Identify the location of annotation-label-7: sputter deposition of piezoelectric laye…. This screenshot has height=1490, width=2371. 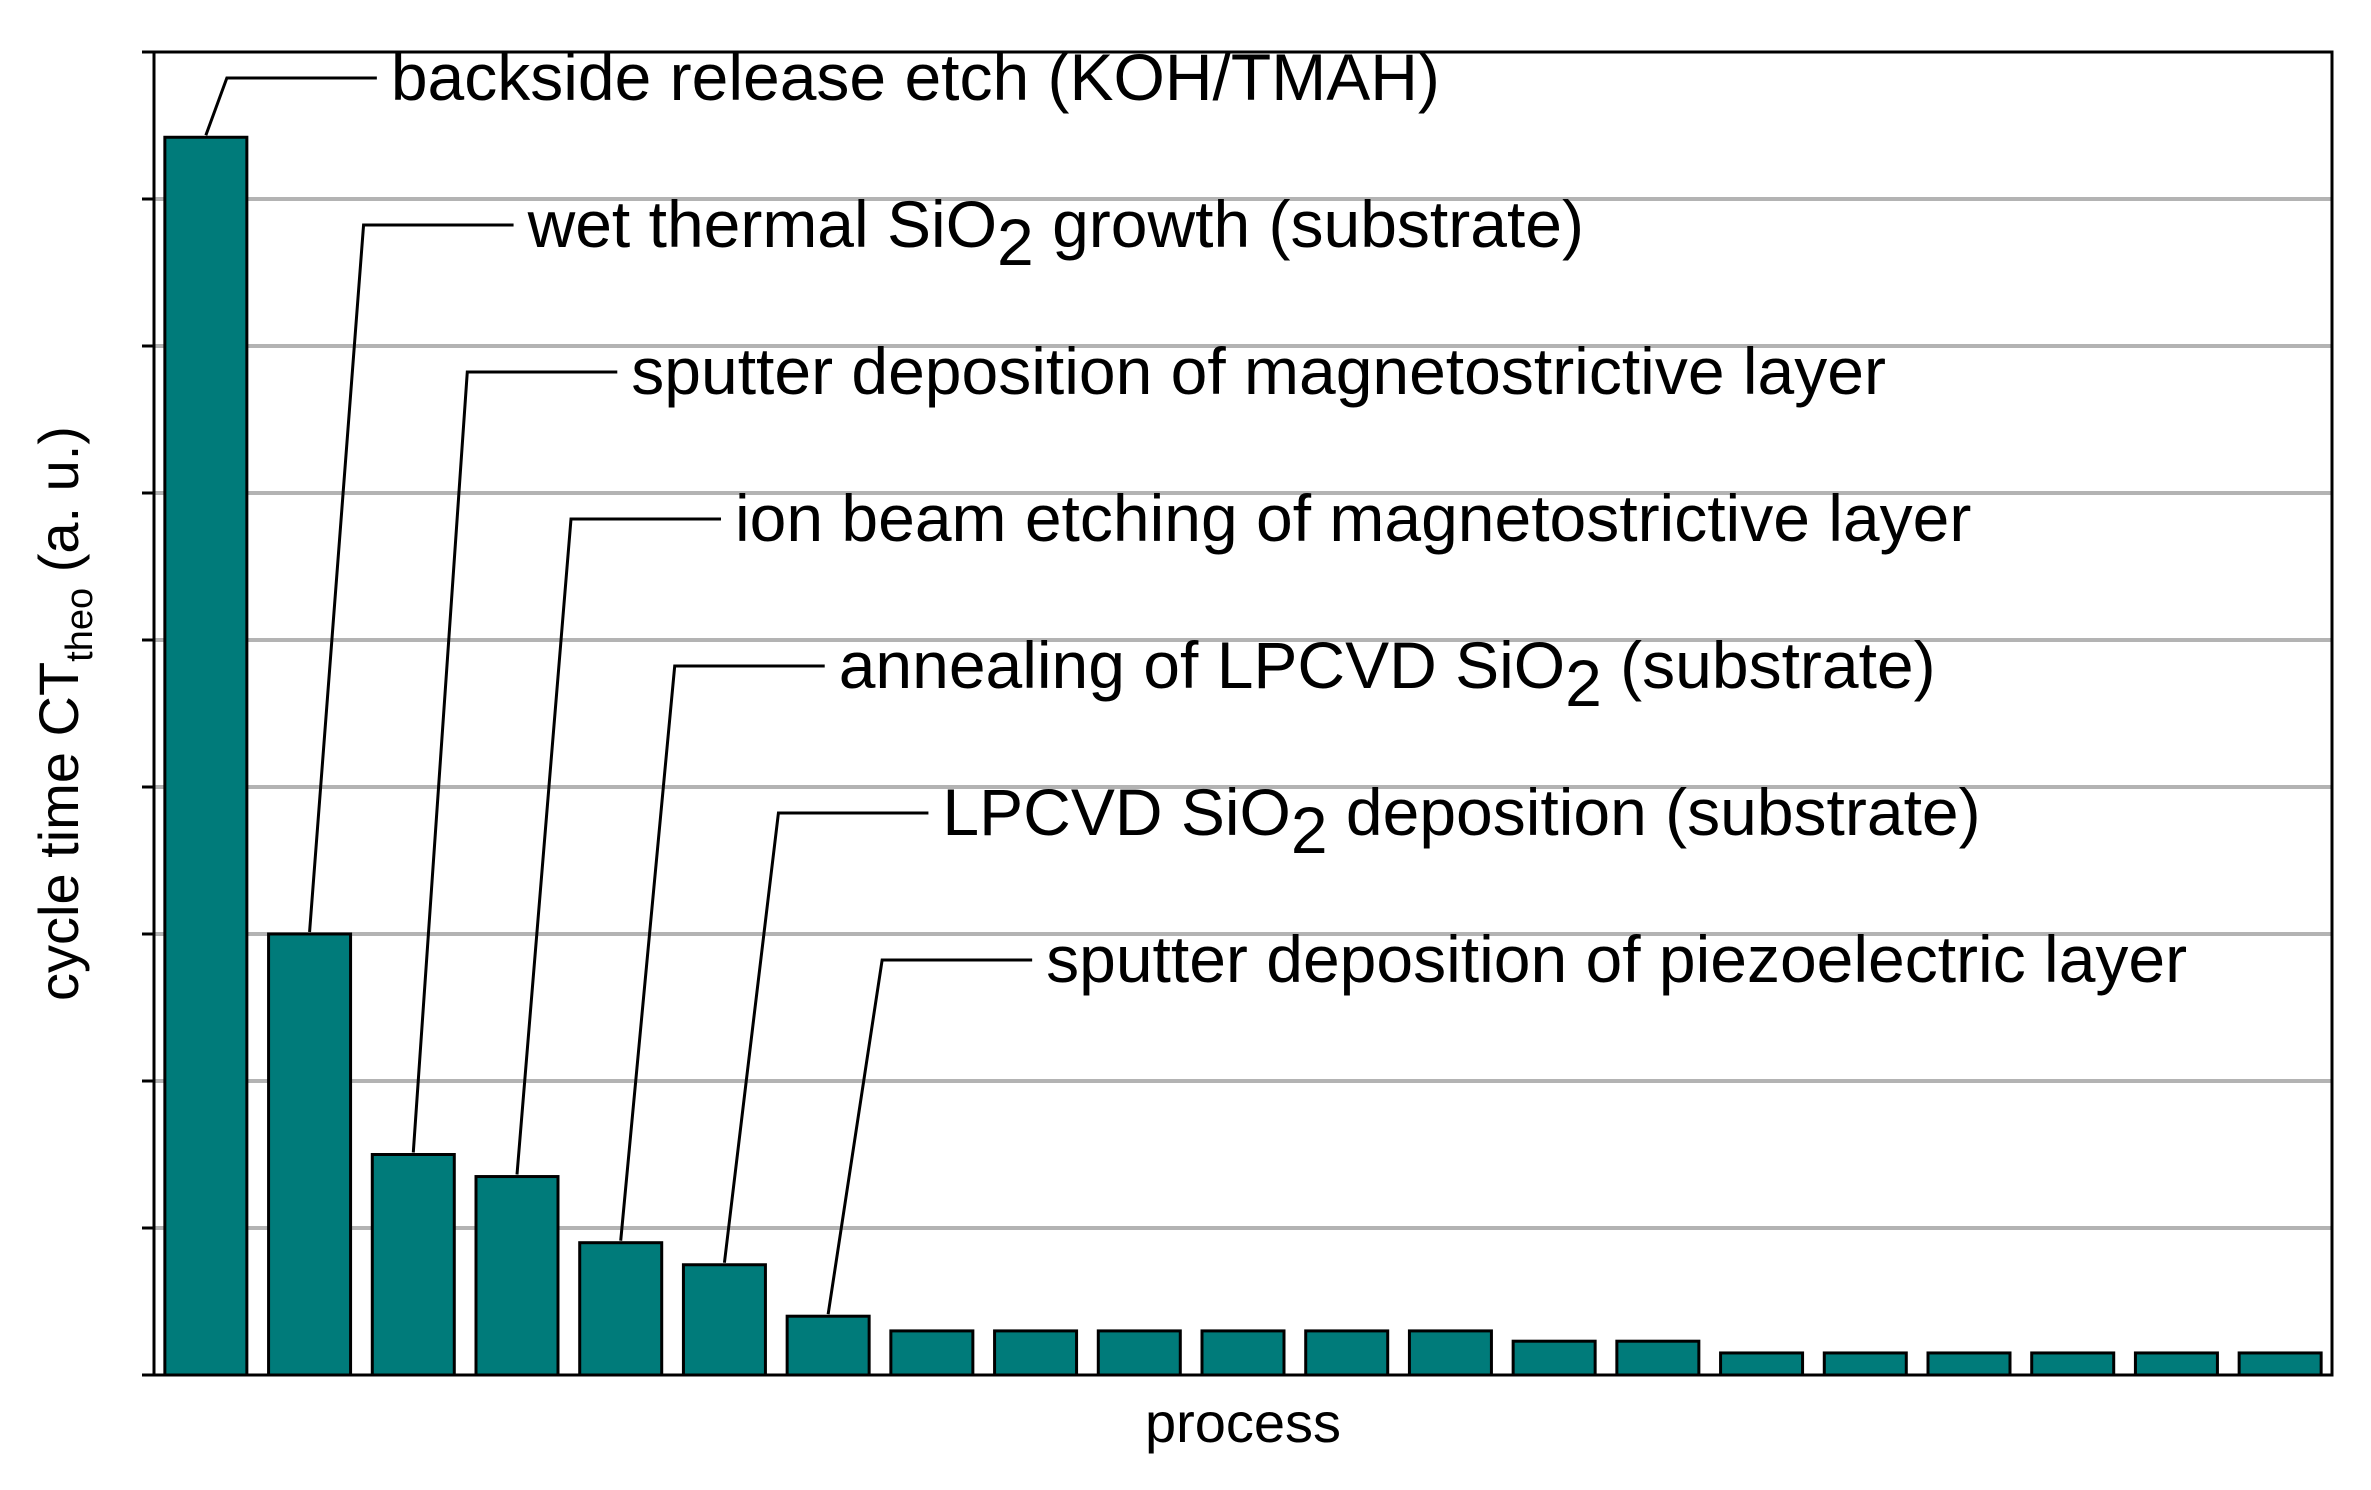
(1616, 959).